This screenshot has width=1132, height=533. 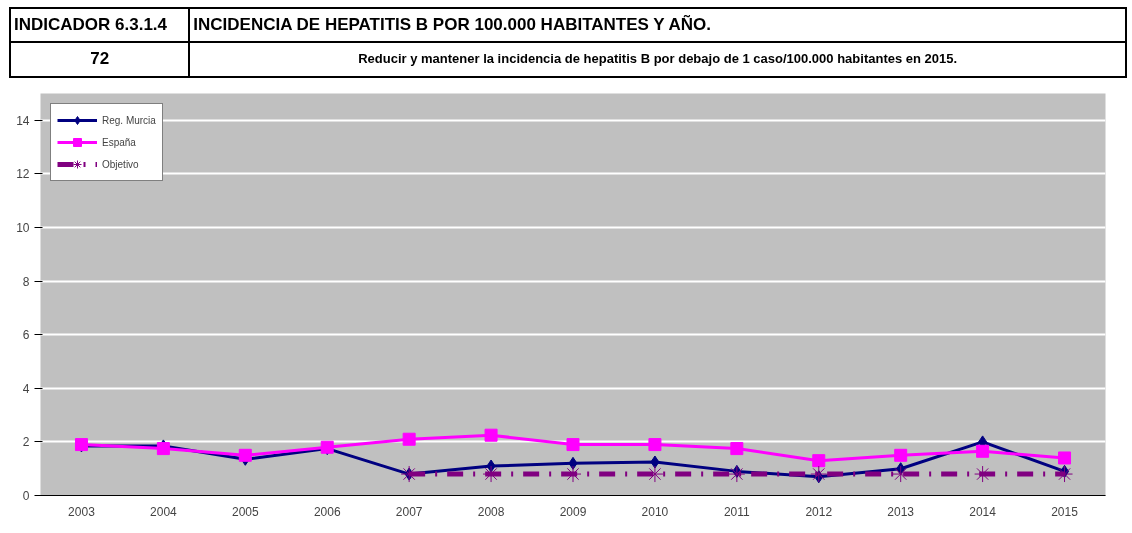 What do you see at coordinates (26, 442) in the screenshot?
I see `y-tick-label: 2` at bounding box center [26, 442].